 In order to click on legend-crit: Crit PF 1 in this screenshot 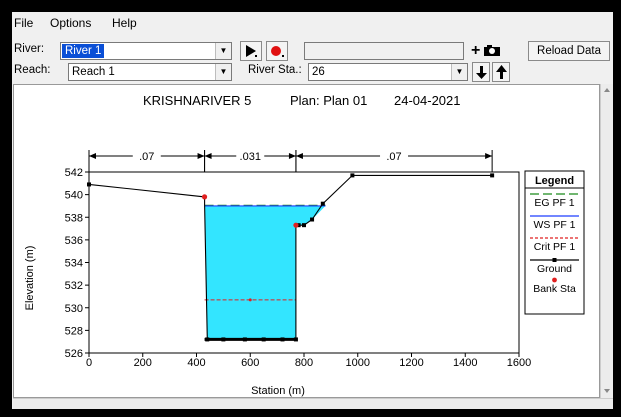, I will do `click(555, 247)`.